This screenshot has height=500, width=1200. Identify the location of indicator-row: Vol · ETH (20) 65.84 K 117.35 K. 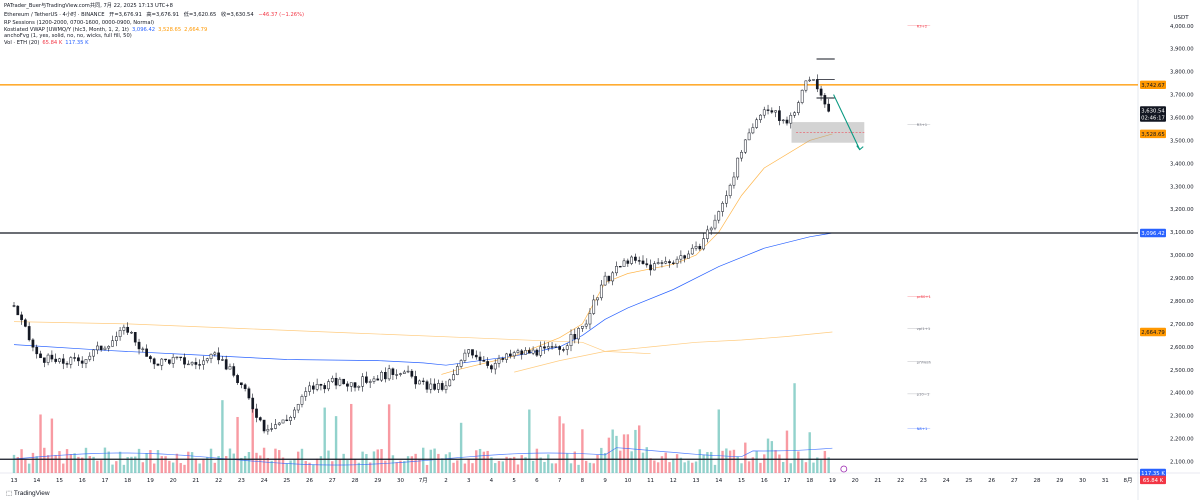
(46, 43).